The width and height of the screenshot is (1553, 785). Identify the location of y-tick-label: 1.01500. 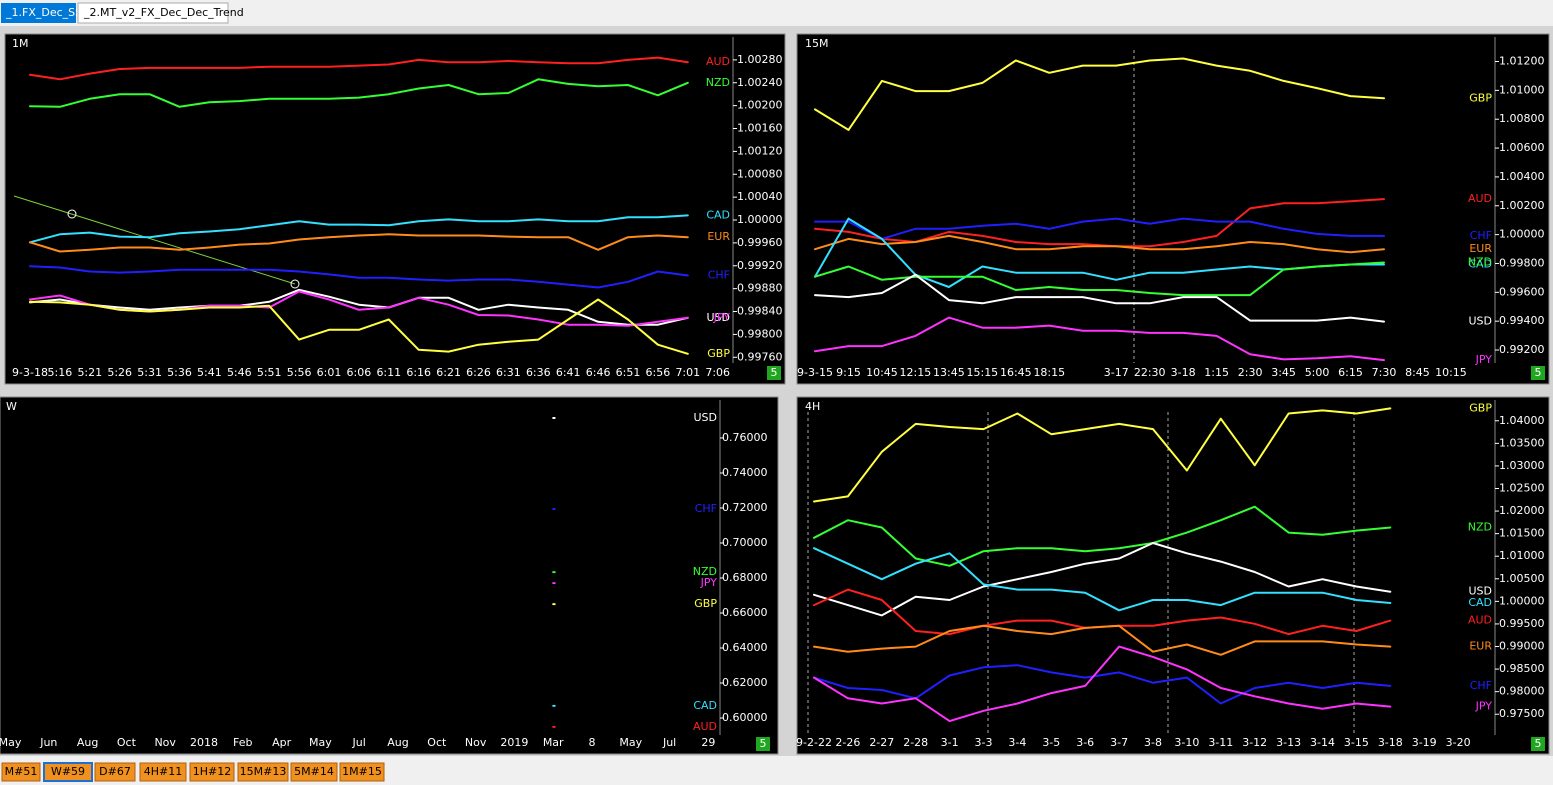
(1522, 533).